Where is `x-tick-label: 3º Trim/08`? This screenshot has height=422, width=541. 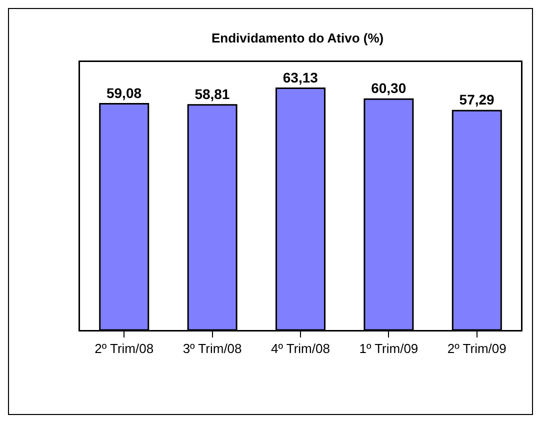 x-tick-label: 3º Trim/08 is located at coordinates (212, 348).